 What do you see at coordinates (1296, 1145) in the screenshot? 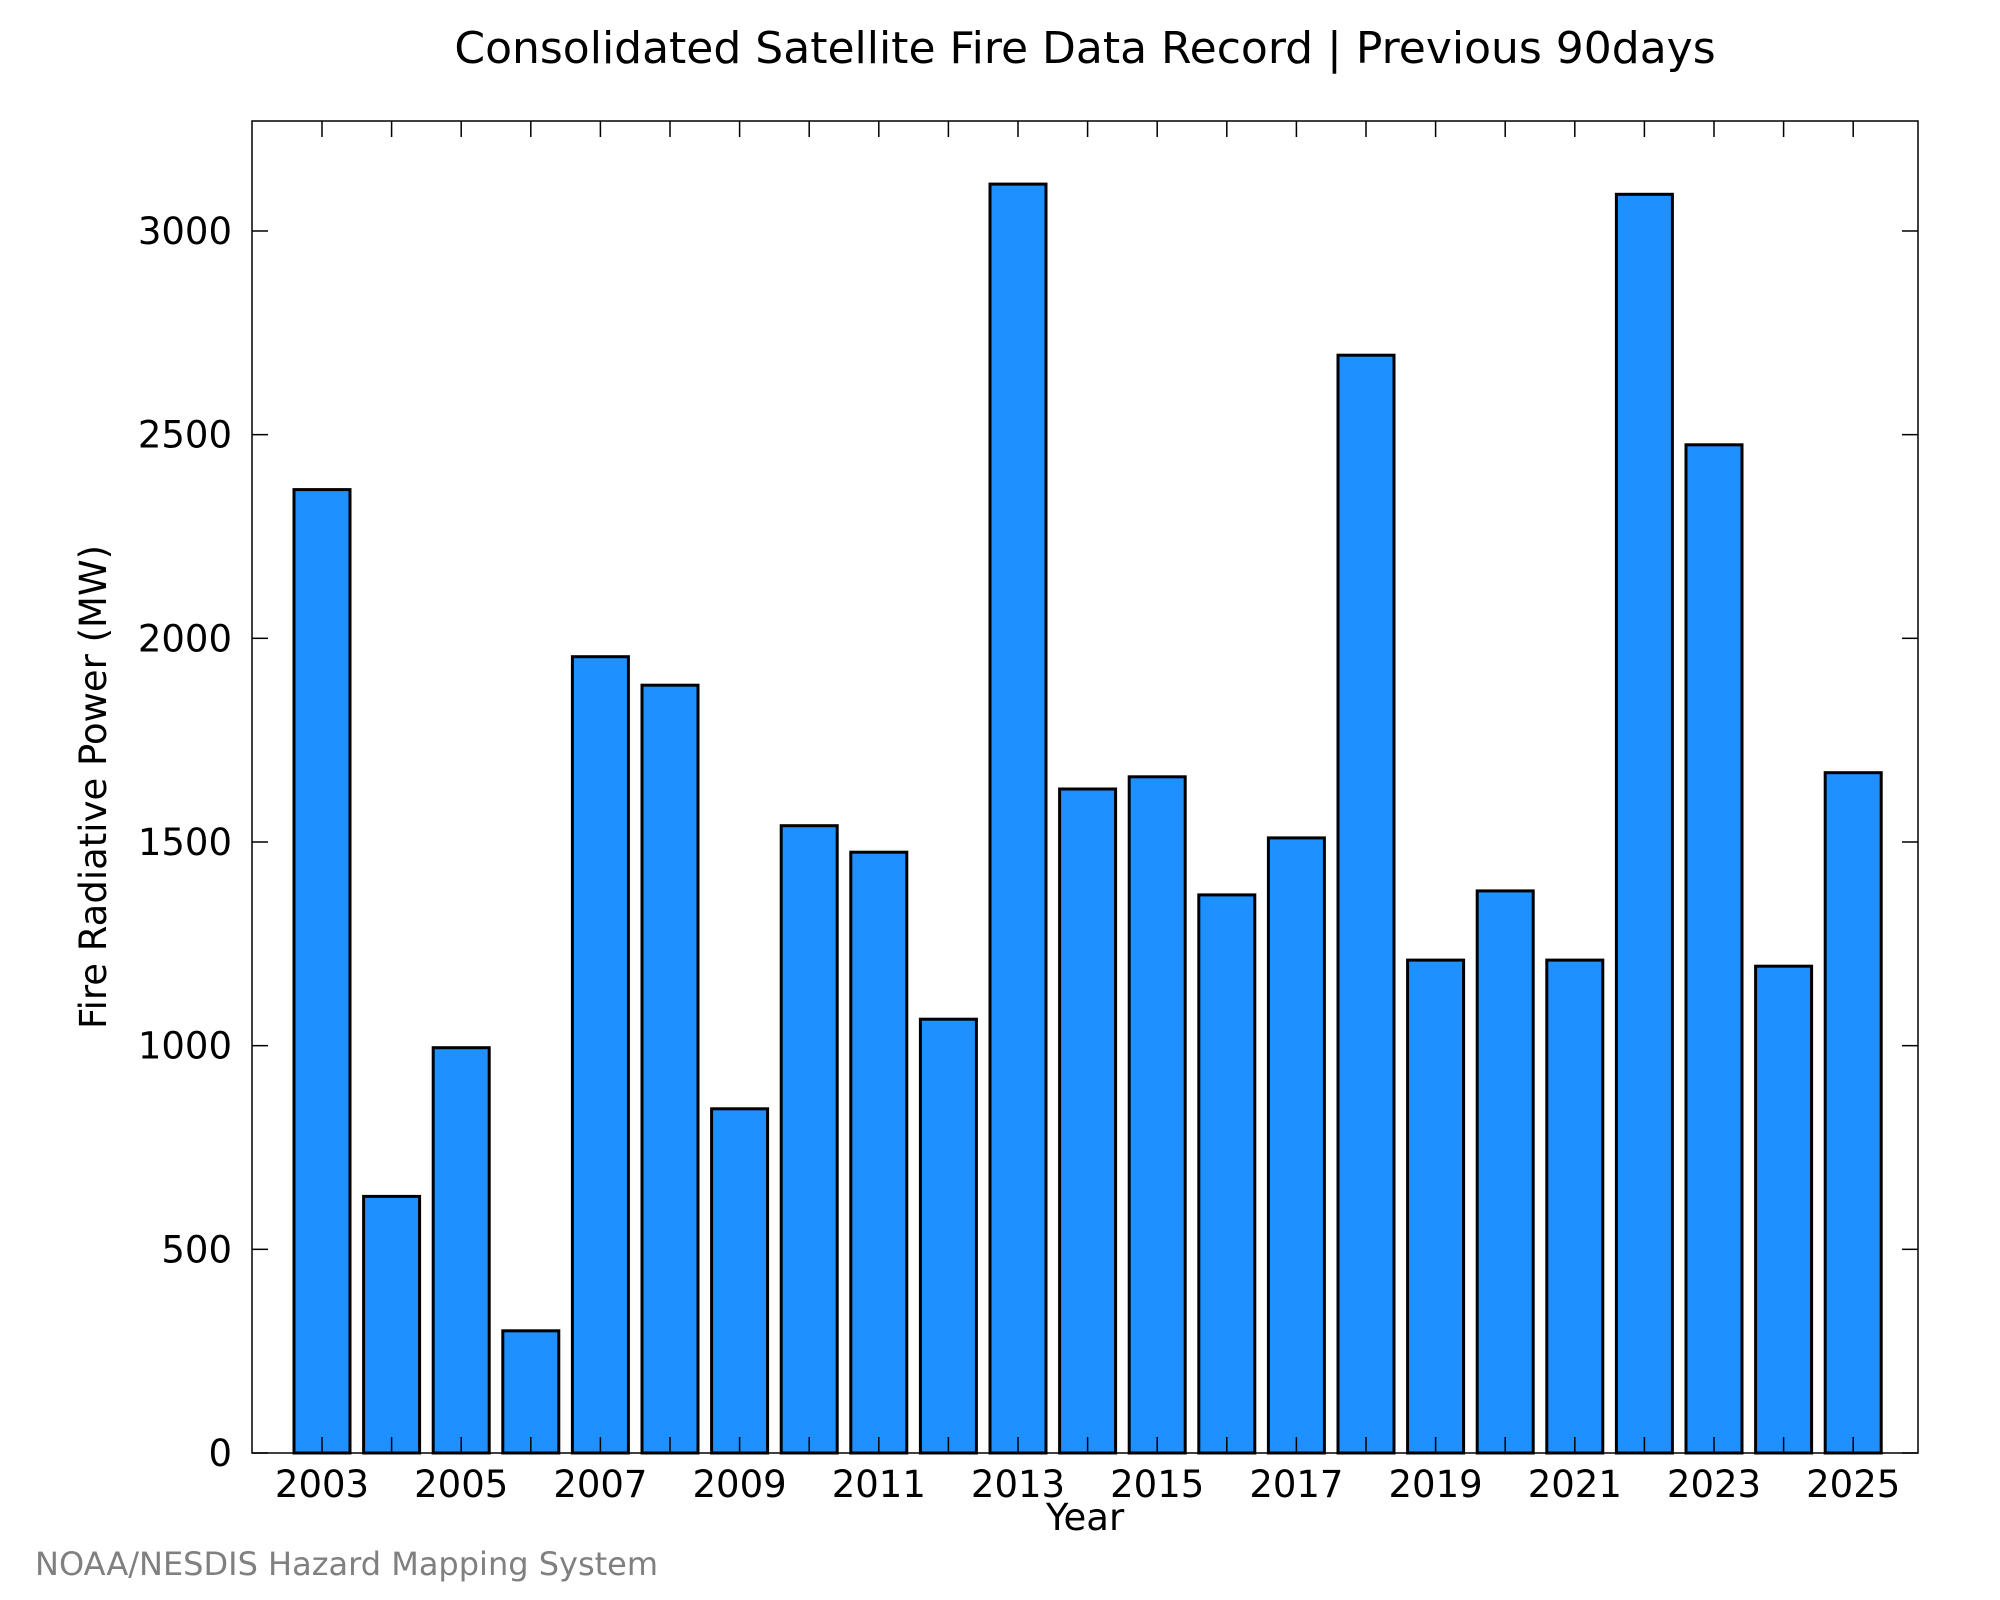
I see `bar-2017` at bounding box center [1296, 1145].